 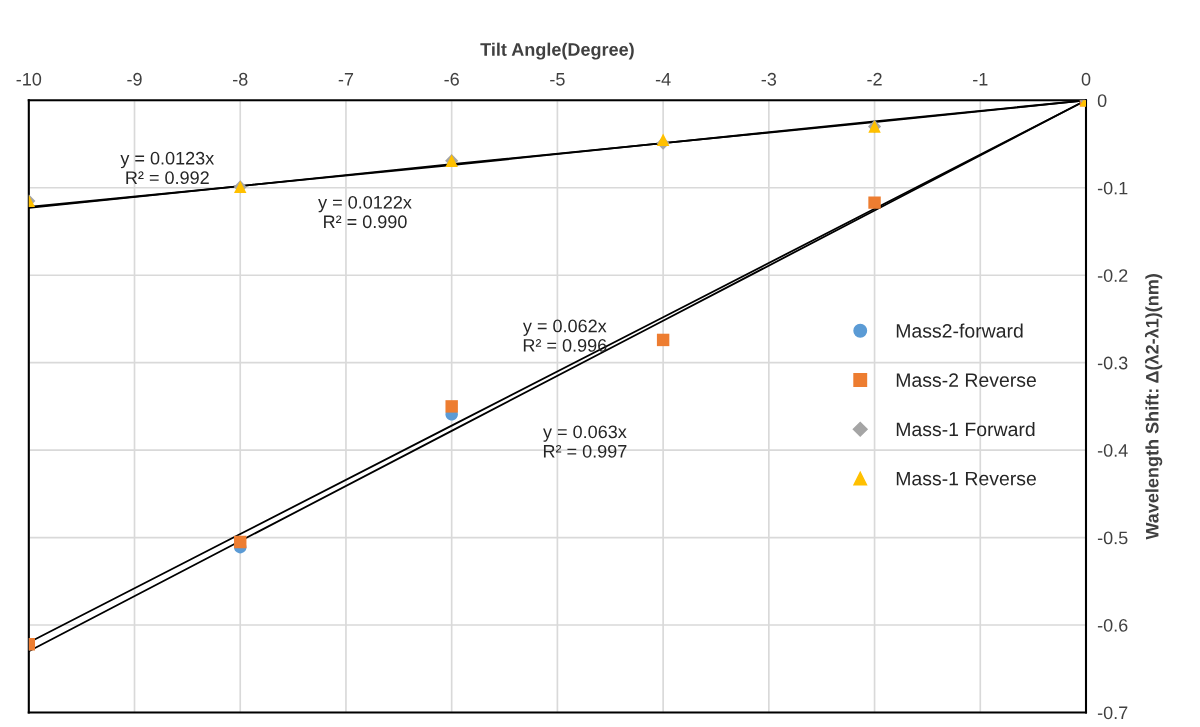 What do you see at coordinates (1112, 625) in the screenshot?
I see `y-tick-label: -0.6` at bounding box center [1112, 625].